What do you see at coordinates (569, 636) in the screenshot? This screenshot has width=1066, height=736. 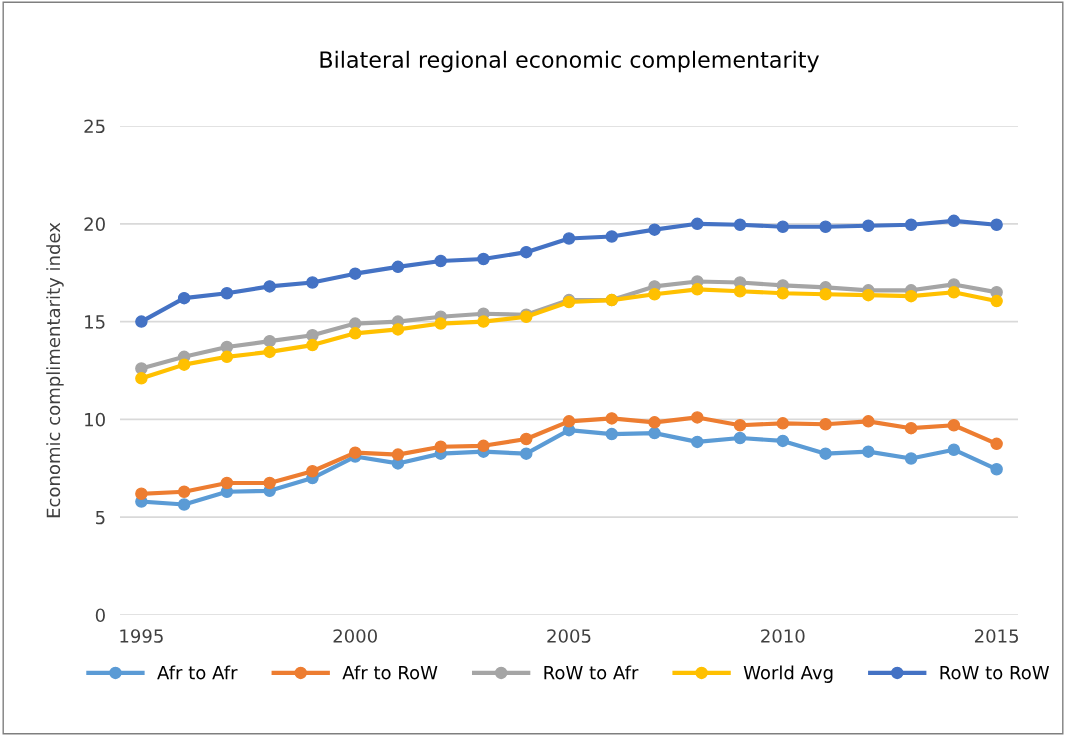 I see `x-tick-label: 2005` at bounding box center [569, 636].